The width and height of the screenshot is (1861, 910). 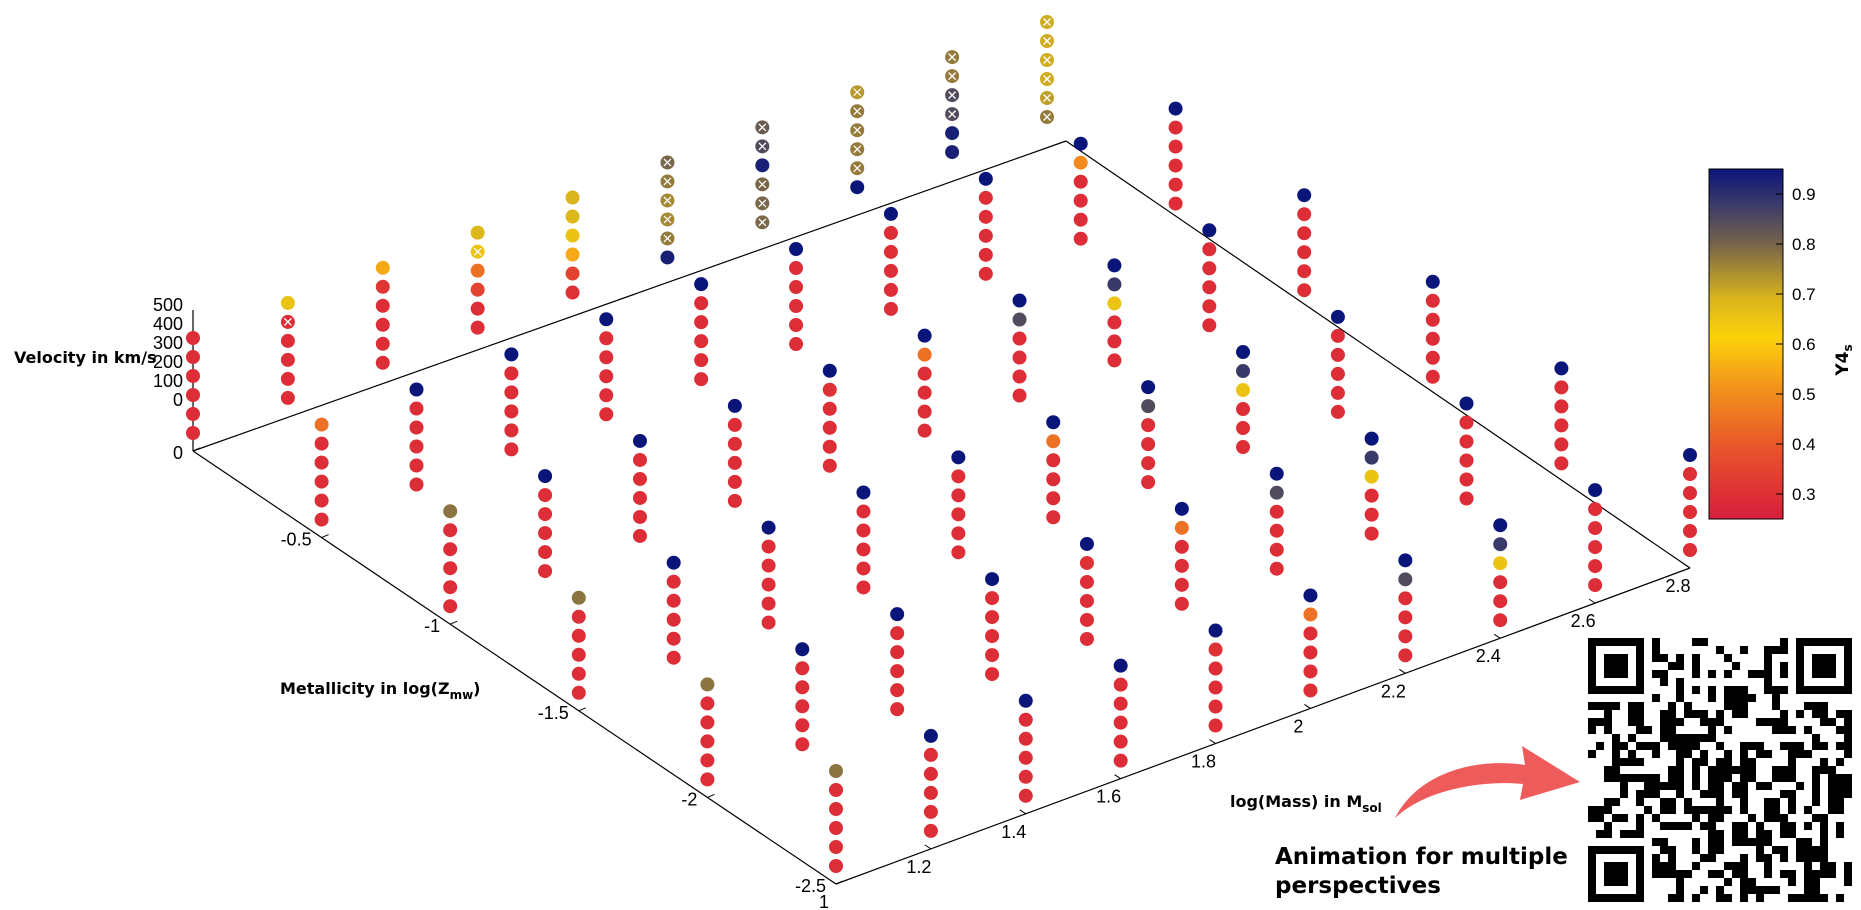 What do you see at coordinates (1583, 621) in the screenshot?
I see `x-tick-label: 2.6` at bounding box center [1583, 621].